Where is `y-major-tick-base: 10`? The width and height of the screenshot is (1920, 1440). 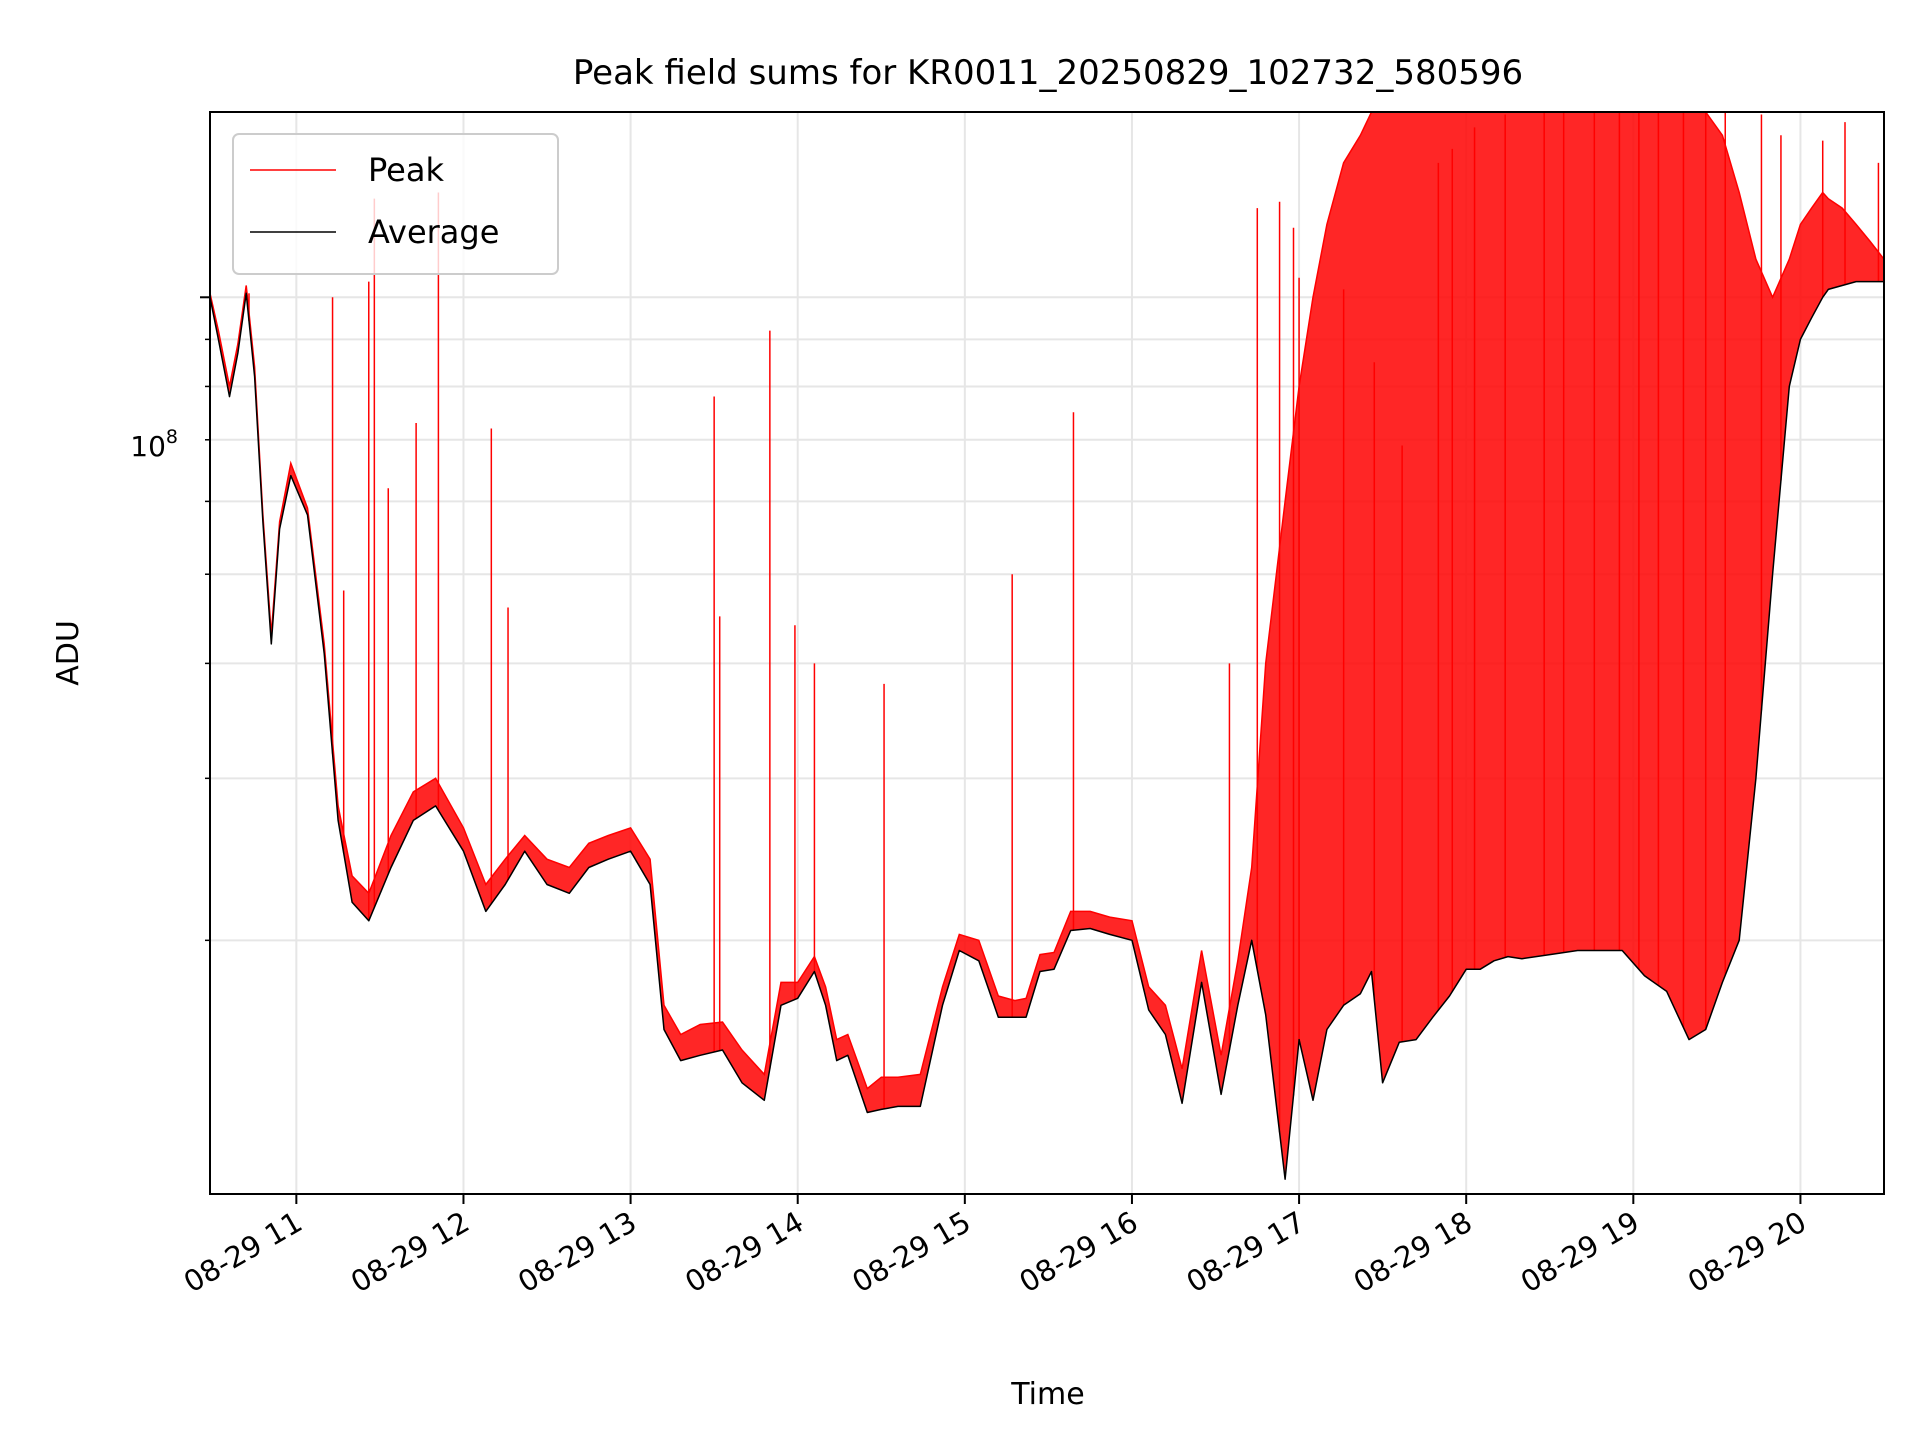
y-major-tick-base: 10 is located at coordinates (148, 446).